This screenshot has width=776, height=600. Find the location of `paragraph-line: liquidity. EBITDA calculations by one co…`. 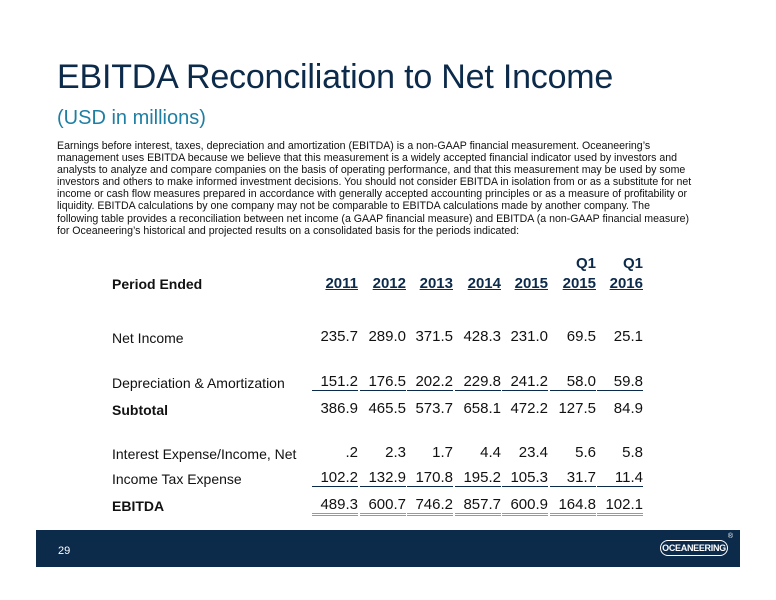

paragraph-line: liquidity. EBITDA calculations by one co… is located at coordinates (353, 206).